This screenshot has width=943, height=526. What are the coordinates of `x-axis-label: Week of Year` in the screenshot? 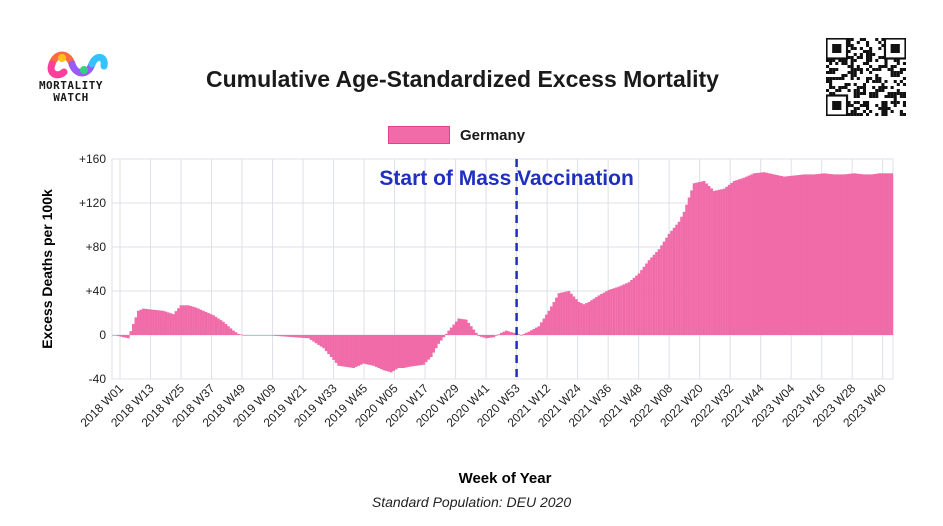 It's located at (505, 478).